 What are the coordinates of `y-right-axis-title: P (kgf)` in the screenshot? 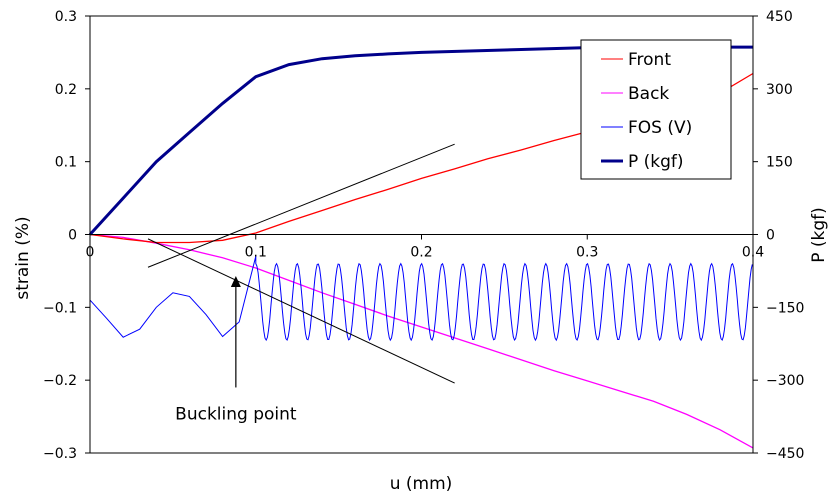 It's located at (819, 235).